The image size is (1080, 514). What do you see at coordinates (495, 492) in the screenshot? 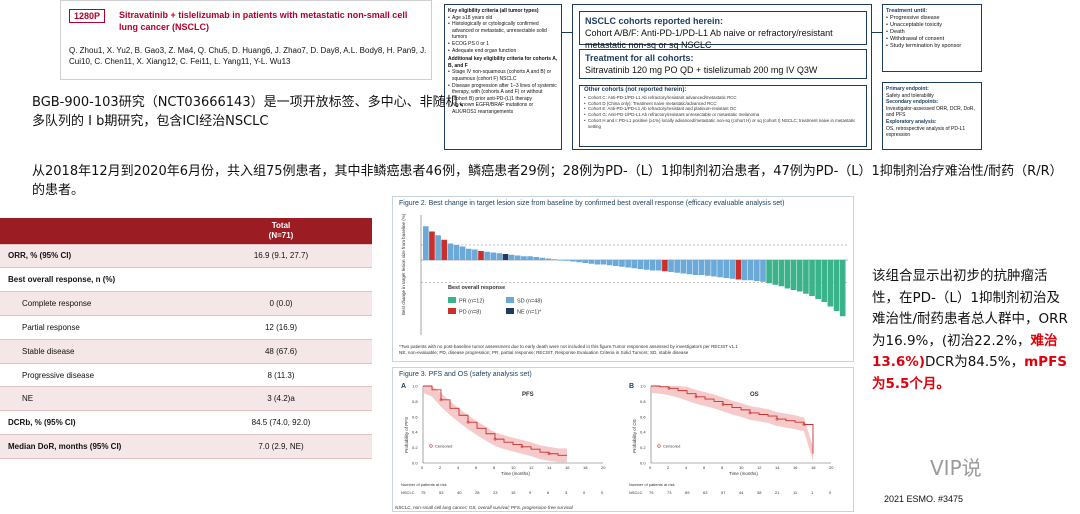
I see `risk-count: 23` at bounding box center [495, 492].